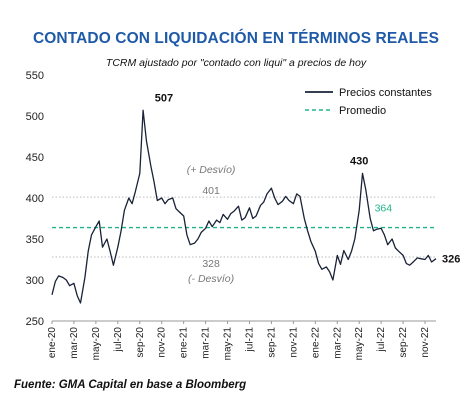 This screenshot has height=401, width=472. What do you see at coordinates (368, 102) in the screenshot?
I see `legend: Precios constantes Promedio` at bounding box center [368, 102].